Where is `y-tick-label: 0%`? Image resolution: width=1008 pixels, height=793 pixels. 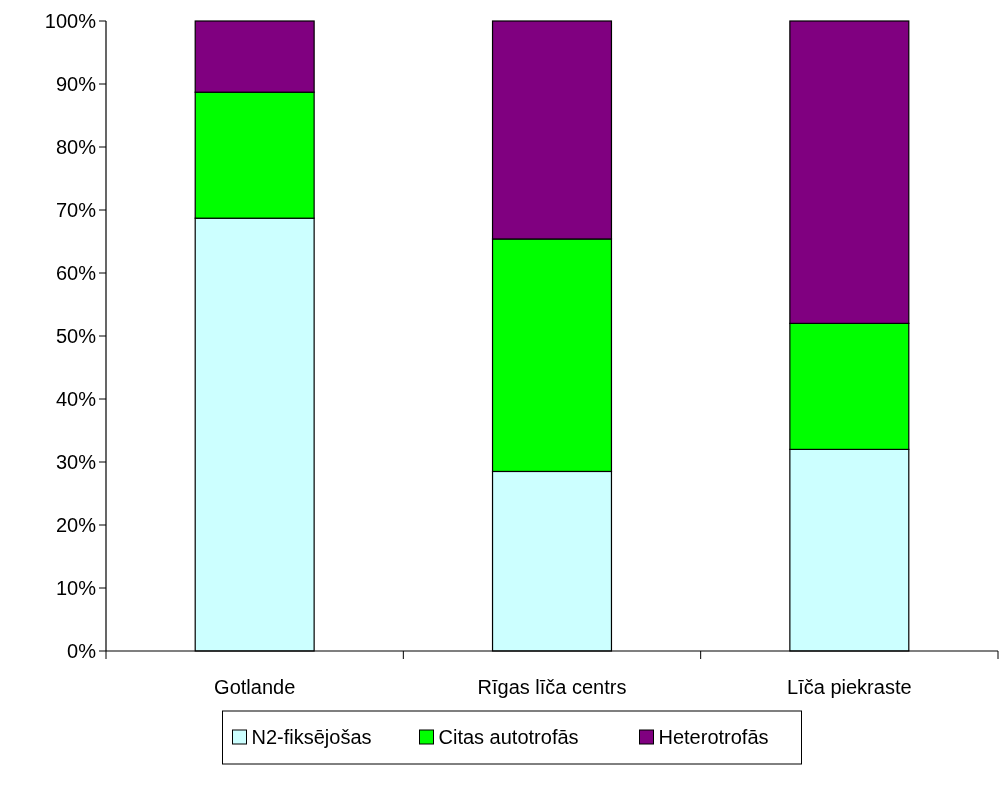 y-tick-label: 0% is located at coordinates (82, 651).